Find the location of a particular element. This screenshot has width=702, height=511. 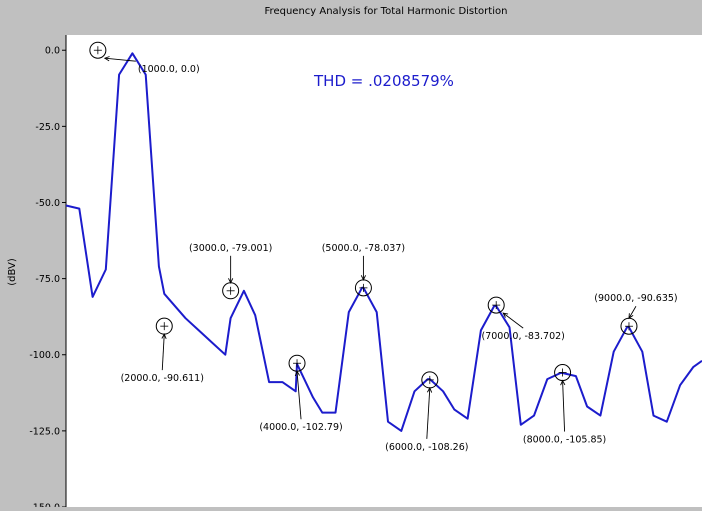

y-tick-label: 0.0 is located at coordinates (52, 51).